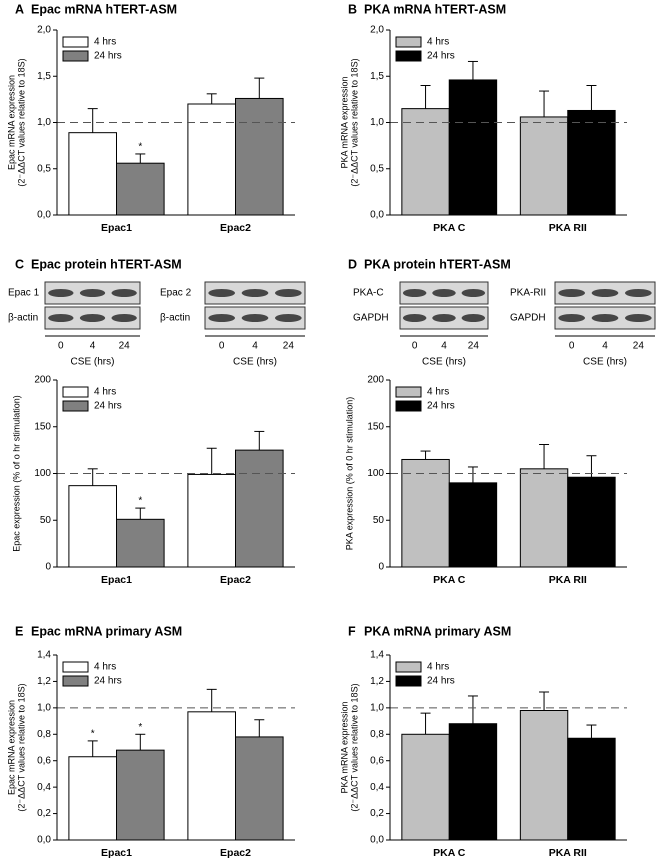  I want to click on y-tick-label: 1,0, so click(44, 707).